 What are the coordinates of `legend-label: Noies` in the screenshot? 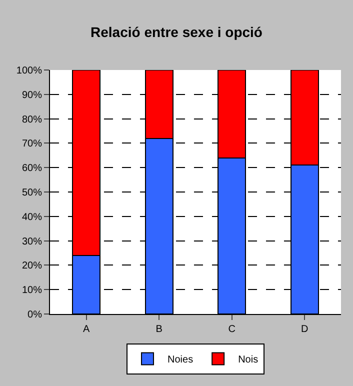 It's located at (181, 360).